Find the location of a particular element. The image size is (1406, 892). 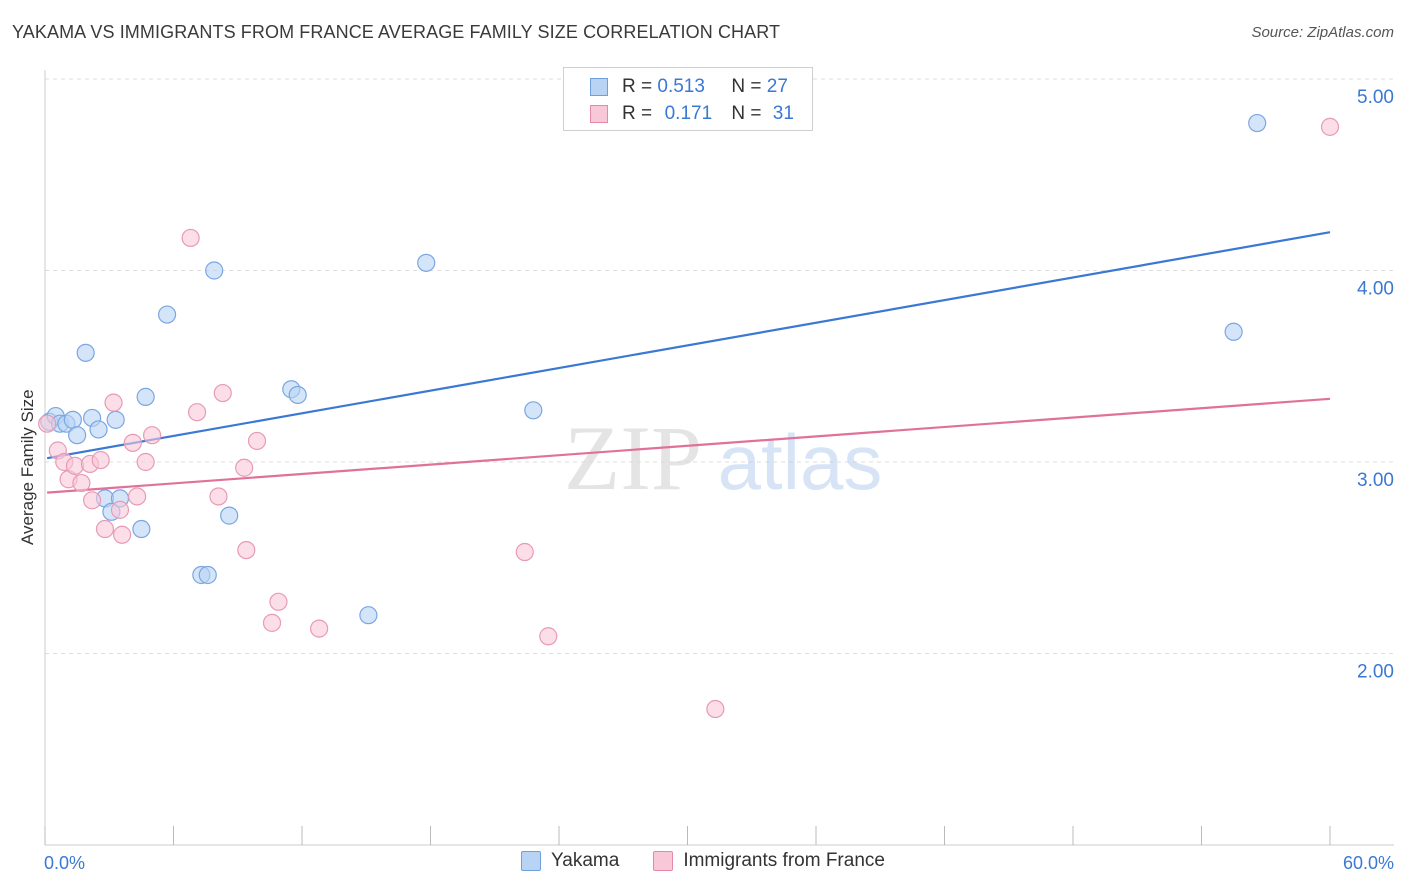

y-tick-label-2: 4.00 is located at coordinates (1375, 289).